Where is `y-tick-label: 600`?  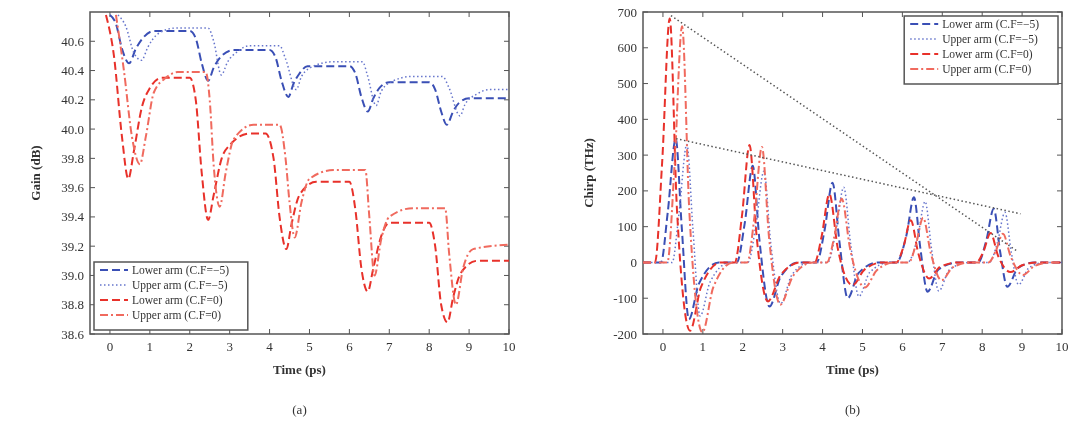 y-tick-label: 600 is located at coordinates (627, 48).